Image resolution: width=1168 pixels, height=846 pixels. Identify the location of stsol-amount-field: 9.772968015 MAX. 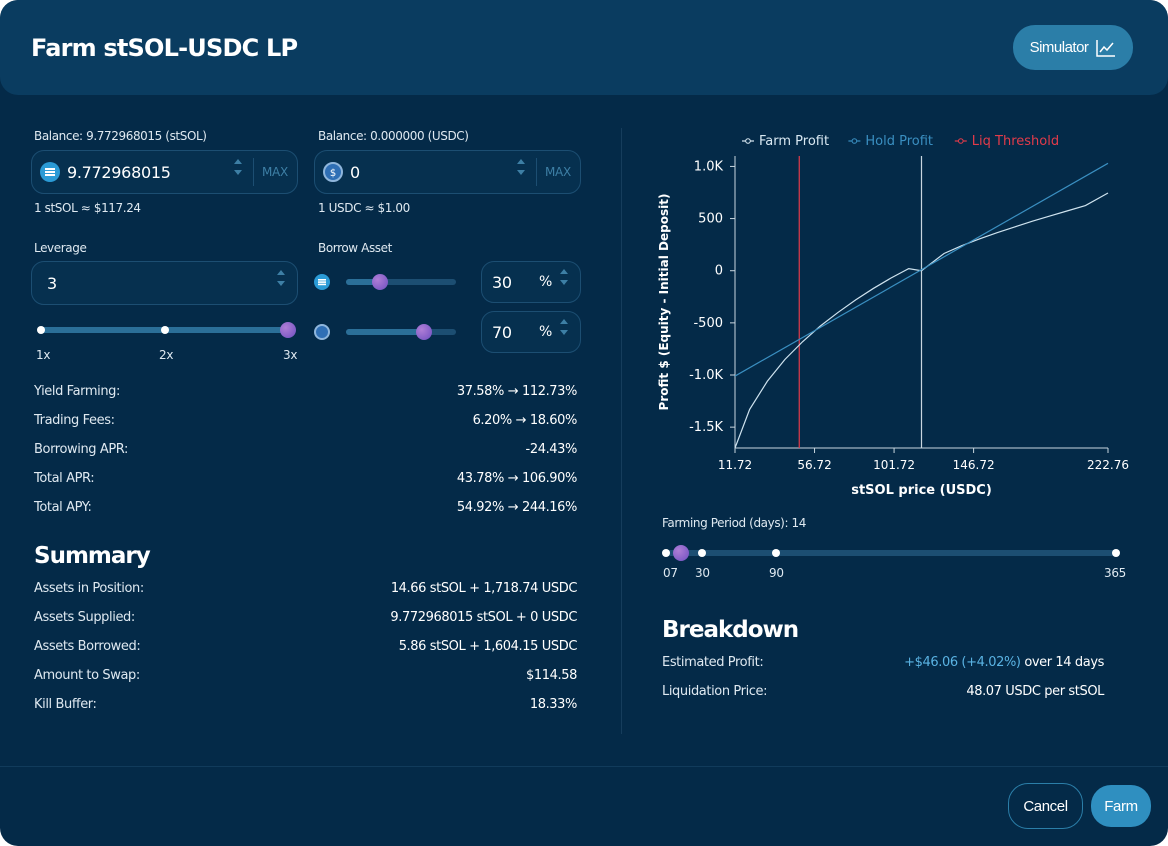
(164, 172).